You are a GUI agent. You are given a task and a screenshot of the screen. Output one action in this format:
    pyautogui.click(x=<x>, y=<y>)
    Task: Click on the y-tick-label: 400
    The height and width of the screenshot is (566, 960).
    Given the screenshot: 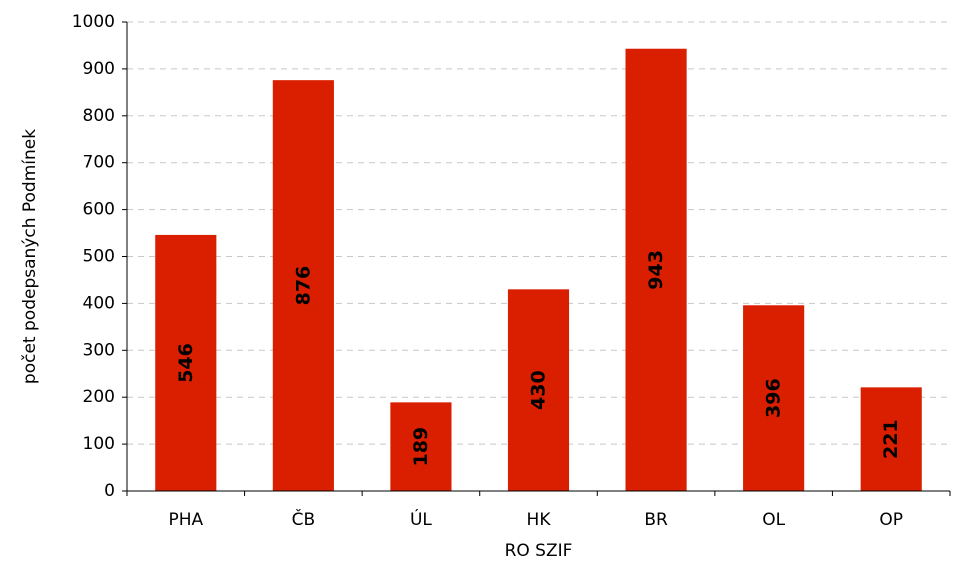 What is the action you would take?
    pyautogui.click(x=99, y=303)
    